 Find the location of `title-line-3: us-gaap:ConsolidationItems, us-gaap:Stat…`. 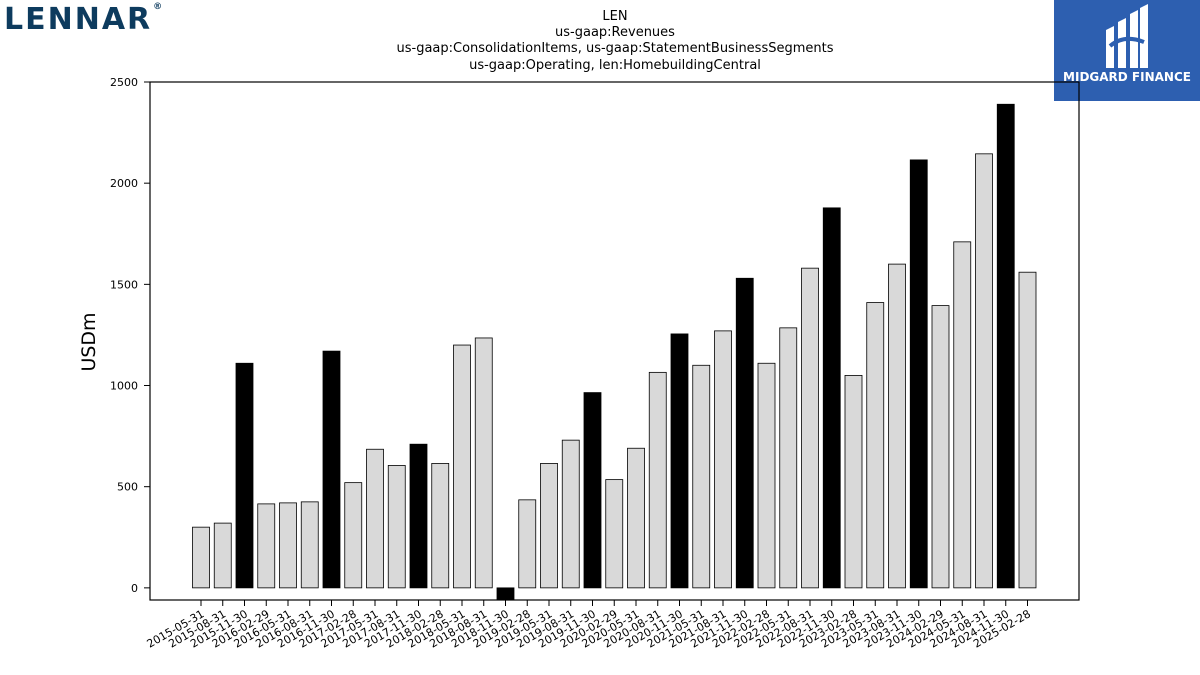

title-line-3: us-gaap:ConsolidationItems, us-gaap:Stat… is located at coordinates (614, 48).